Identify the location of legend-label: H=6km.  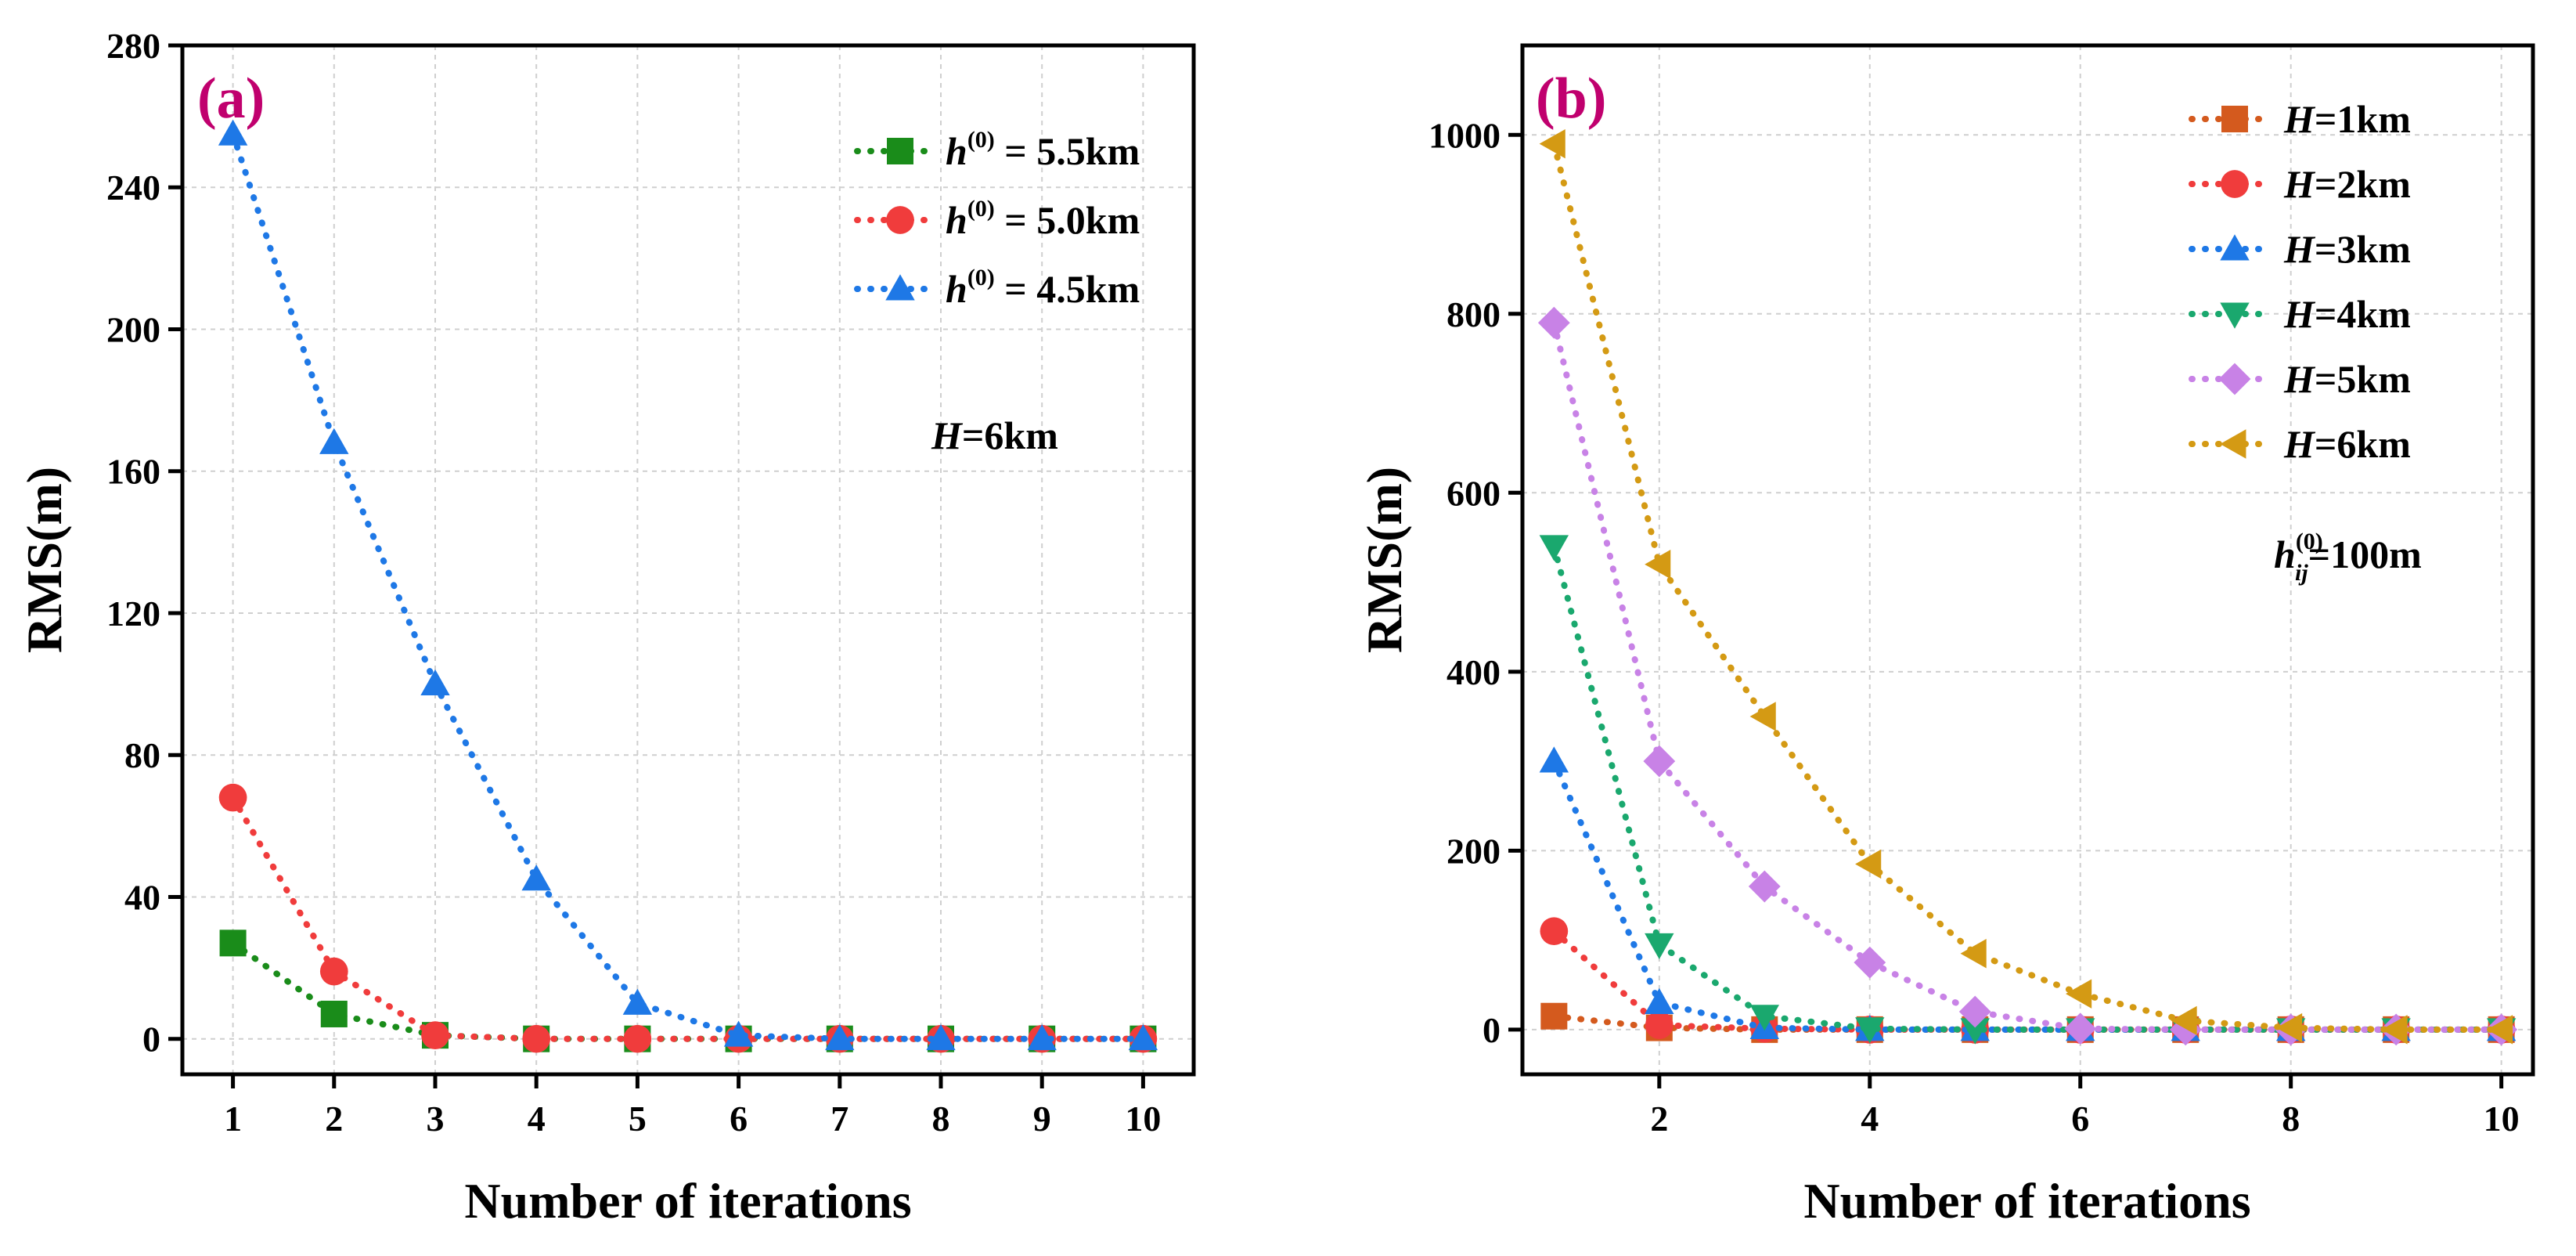
(2347, 444).